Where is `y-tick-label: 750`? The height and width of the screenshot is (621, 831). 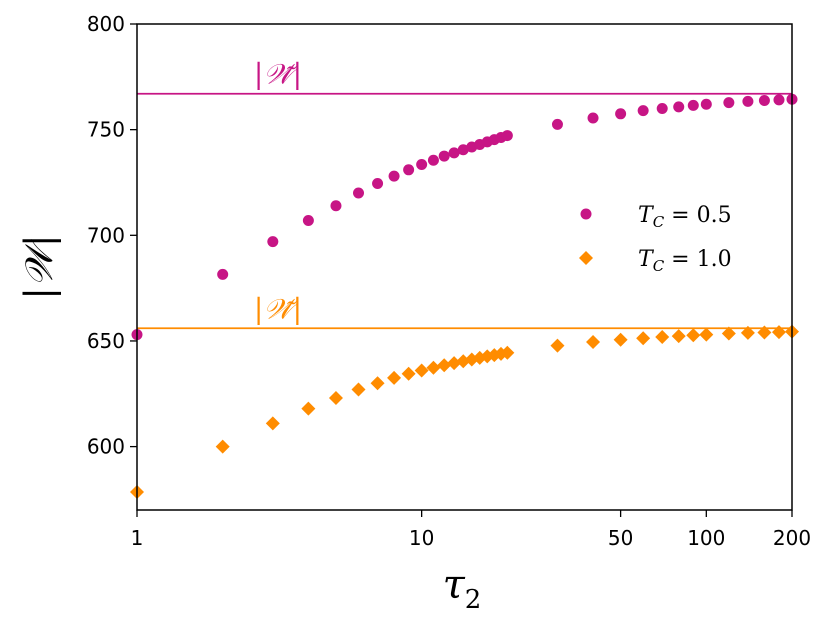
y-tick-label: 750 is located at coordinates (106, 130).